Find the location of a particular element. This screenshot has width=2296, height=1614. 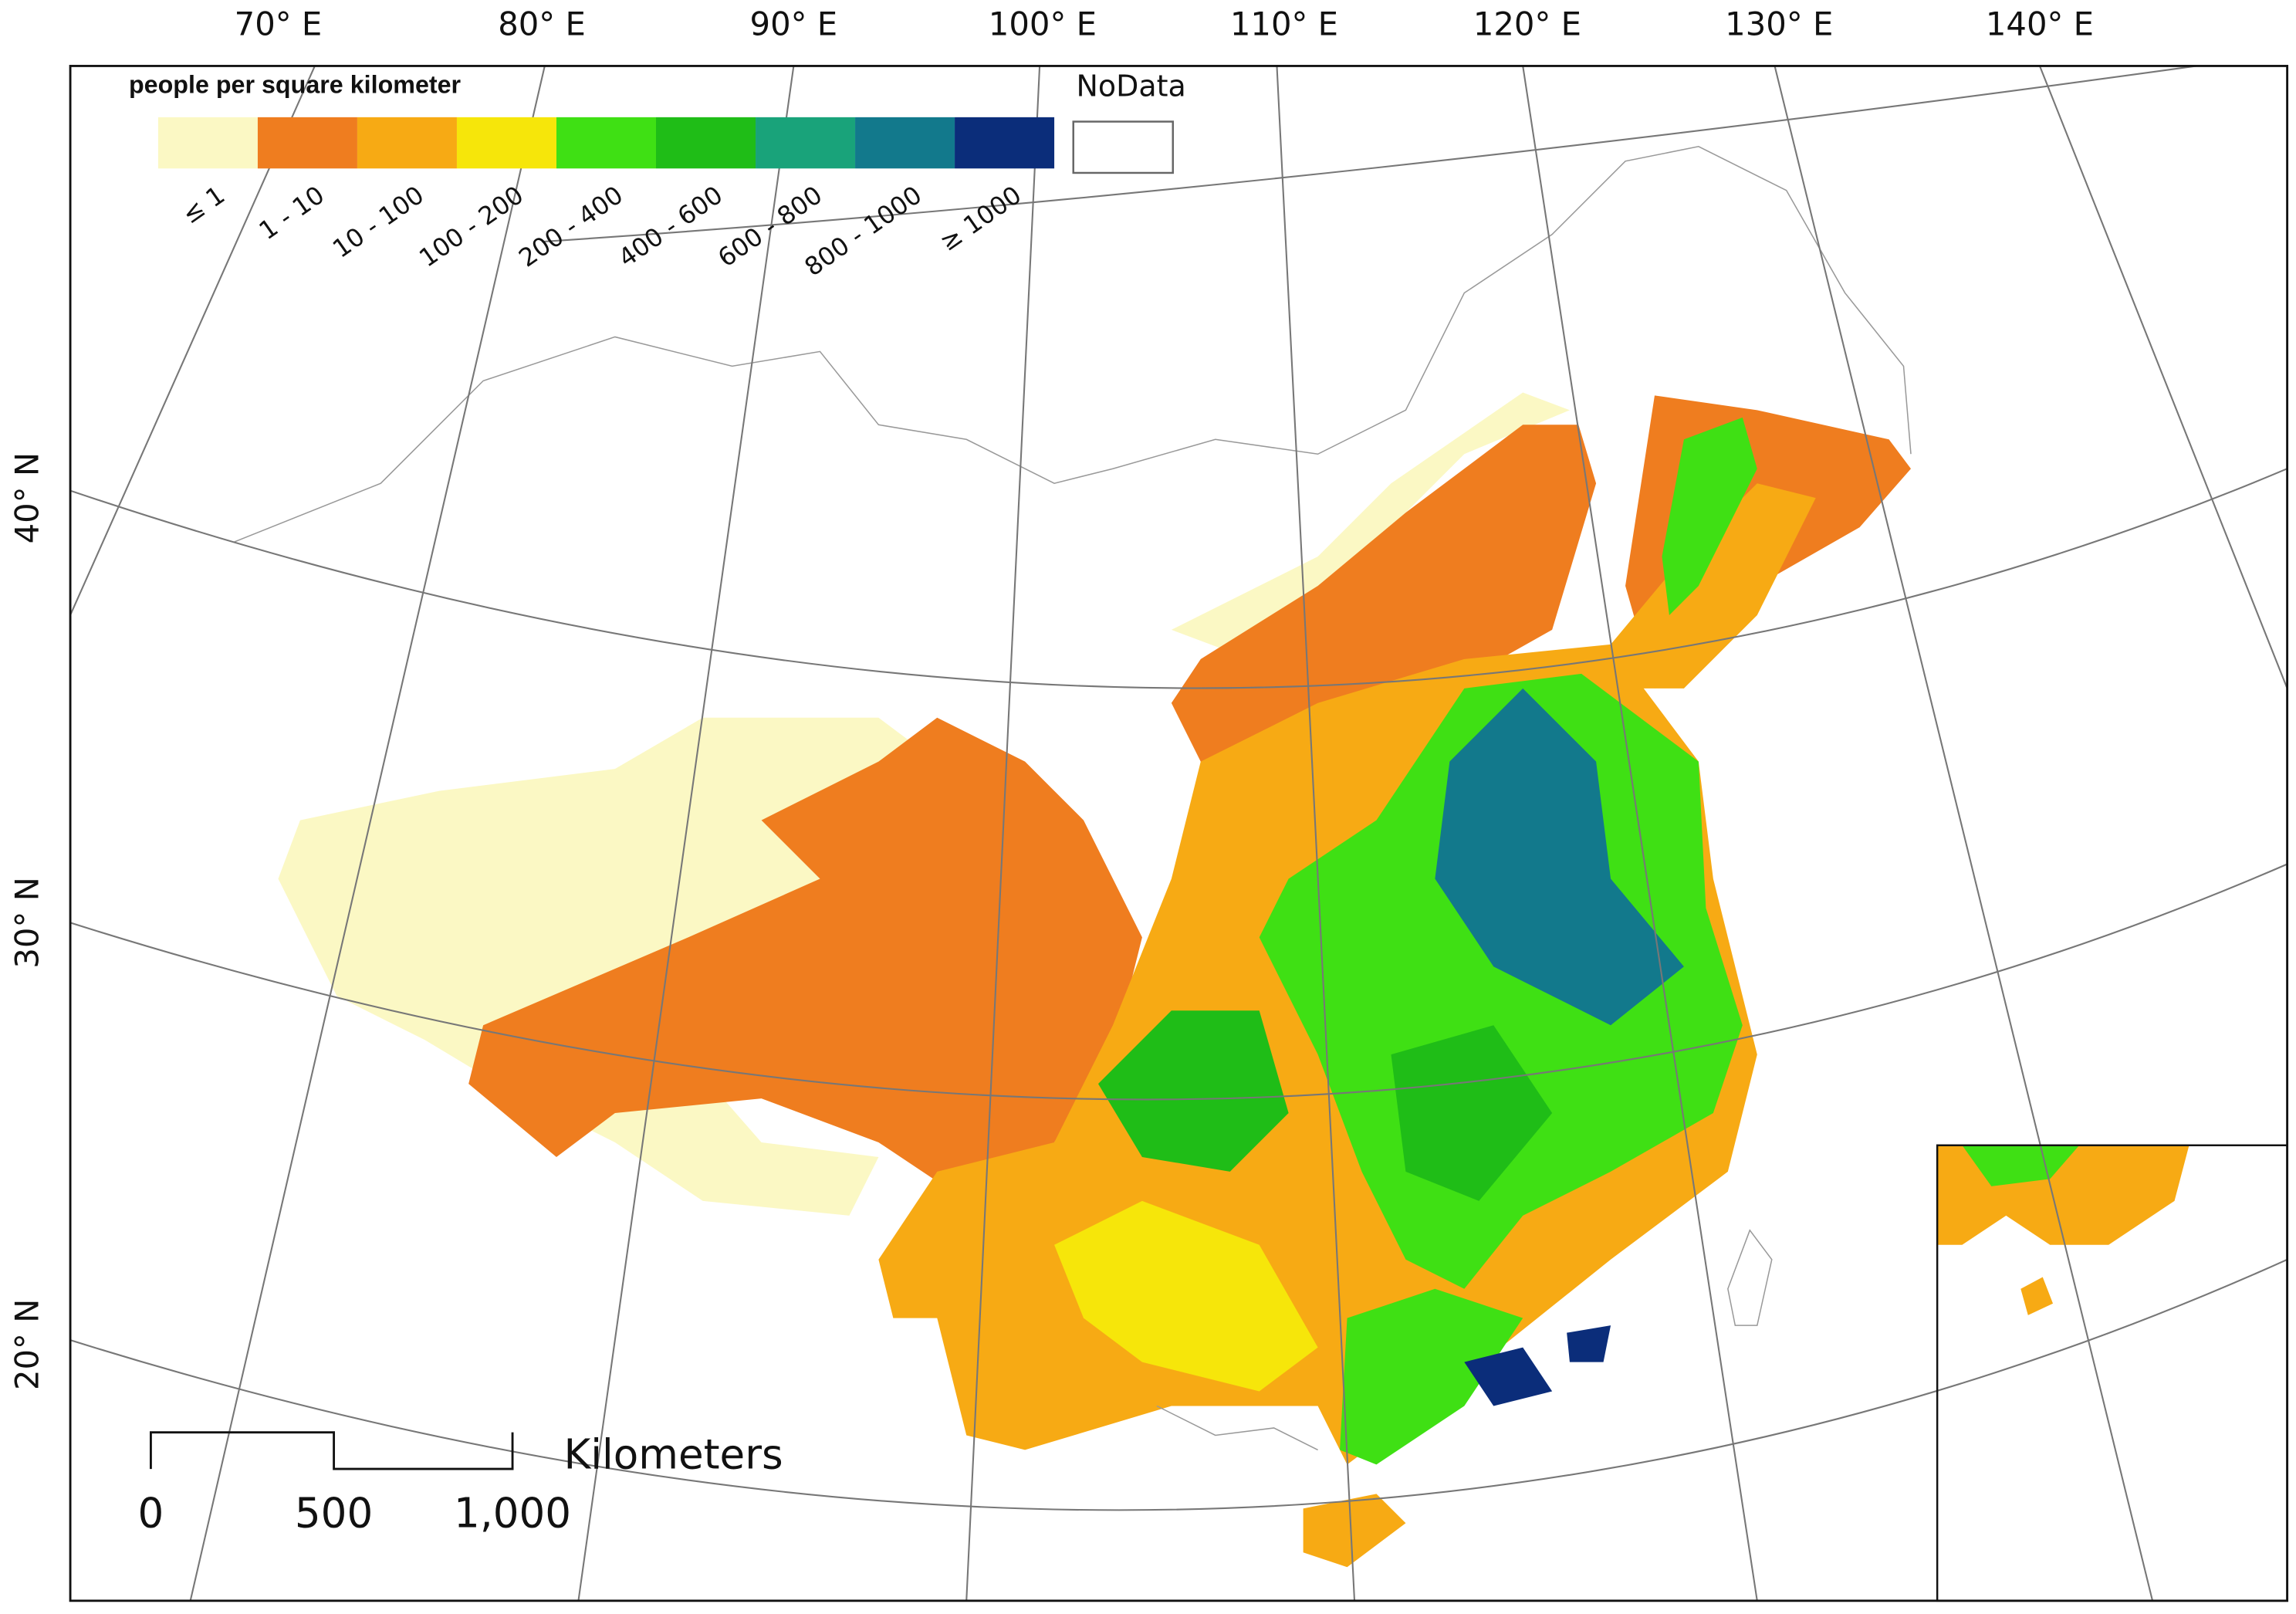

nodata-swatch is located at coordinates (1123, 147).